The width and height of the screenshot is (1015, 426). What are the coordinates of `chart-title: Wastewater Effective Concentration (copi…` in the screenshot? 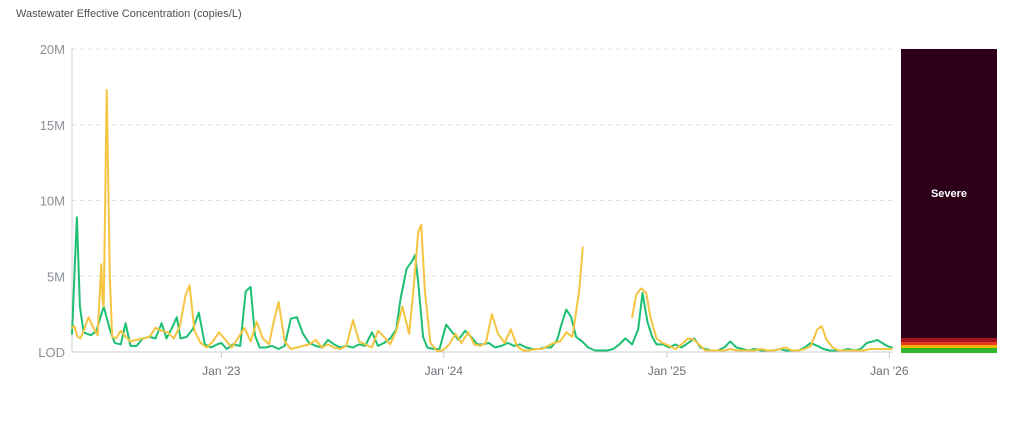 It's located at (129, 14).